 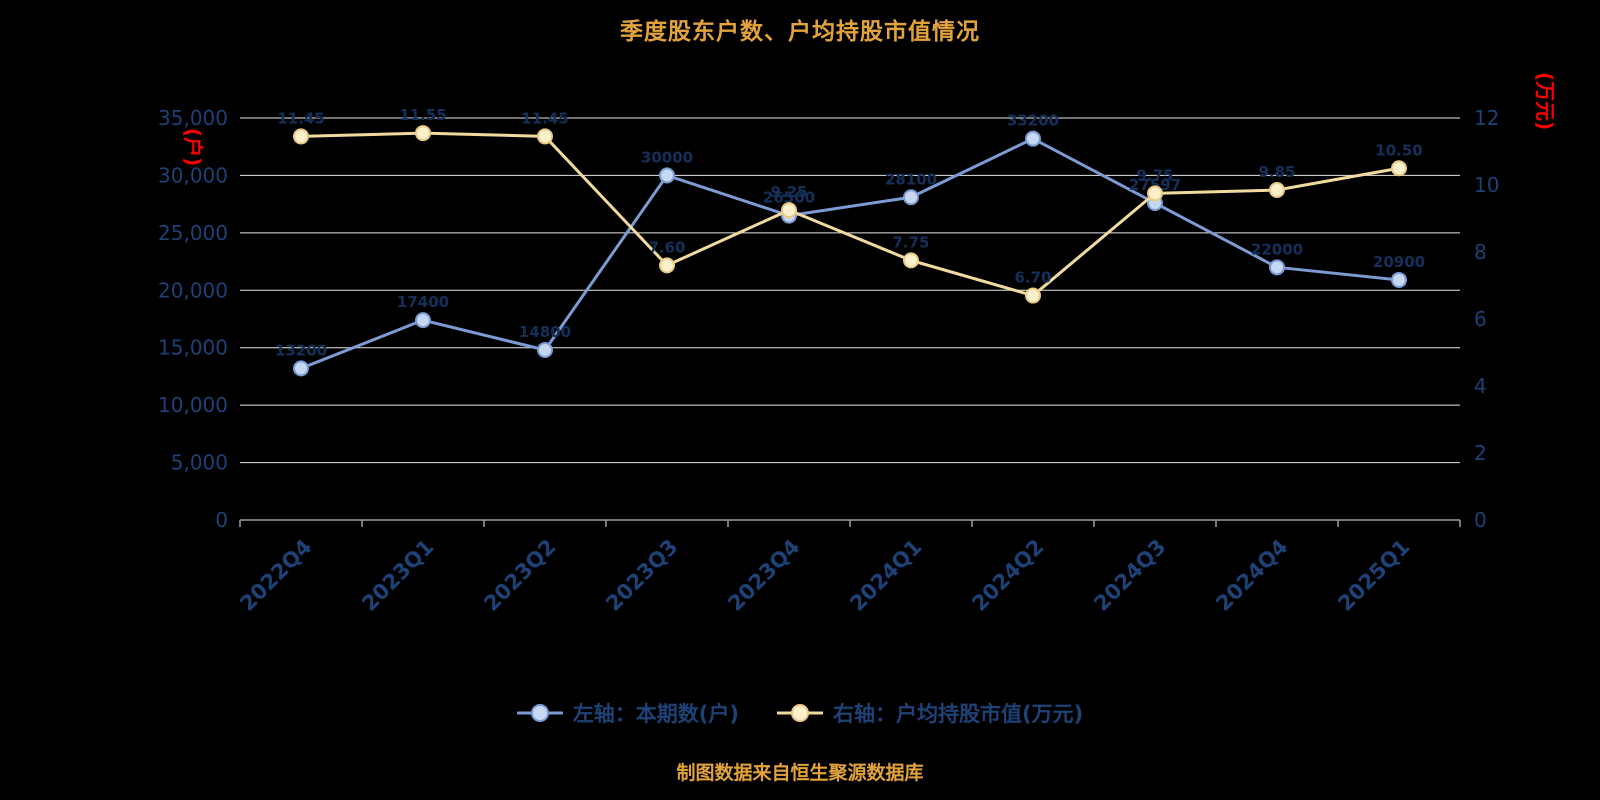 I want to click on point-label: 22000, so click(x=1277, y=249).